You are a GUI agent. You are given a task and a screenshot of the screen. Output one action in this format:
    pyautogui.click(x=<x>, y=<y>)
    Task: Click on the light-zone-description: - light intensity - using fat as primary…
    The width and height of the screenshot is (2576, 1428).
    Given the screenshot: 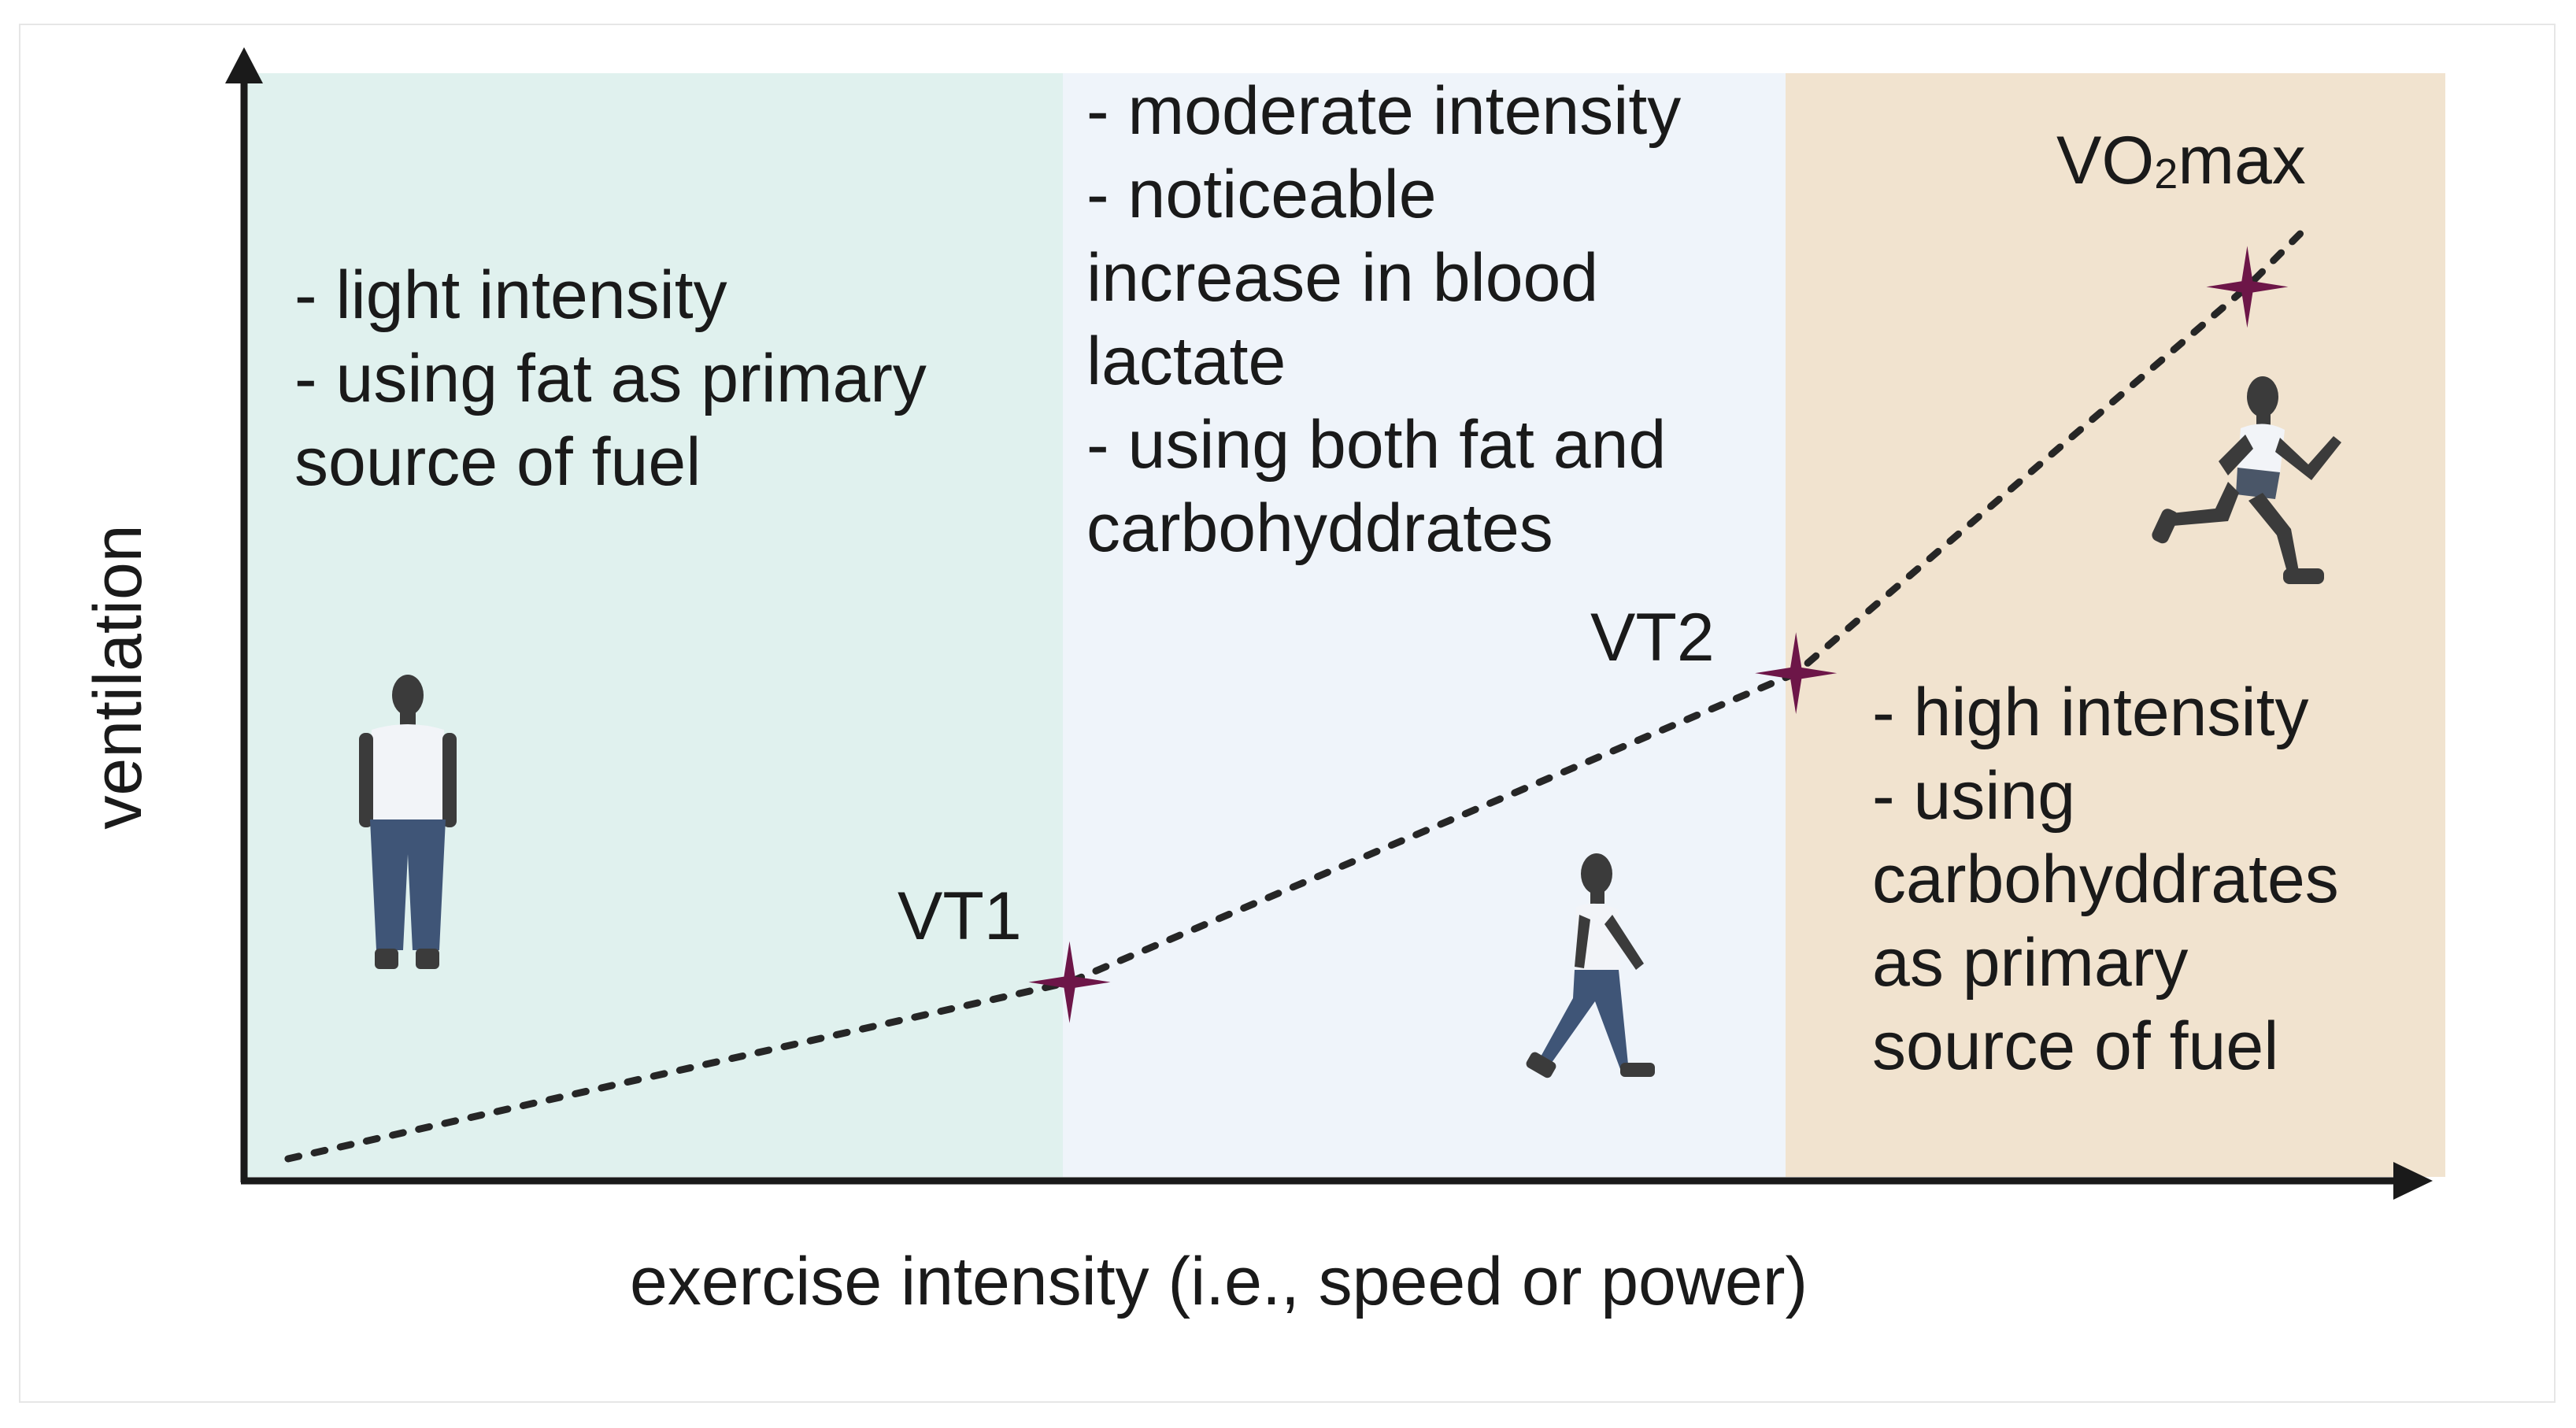 What is the action you would take?
    pyautogui.click(x=610, y=378)
    